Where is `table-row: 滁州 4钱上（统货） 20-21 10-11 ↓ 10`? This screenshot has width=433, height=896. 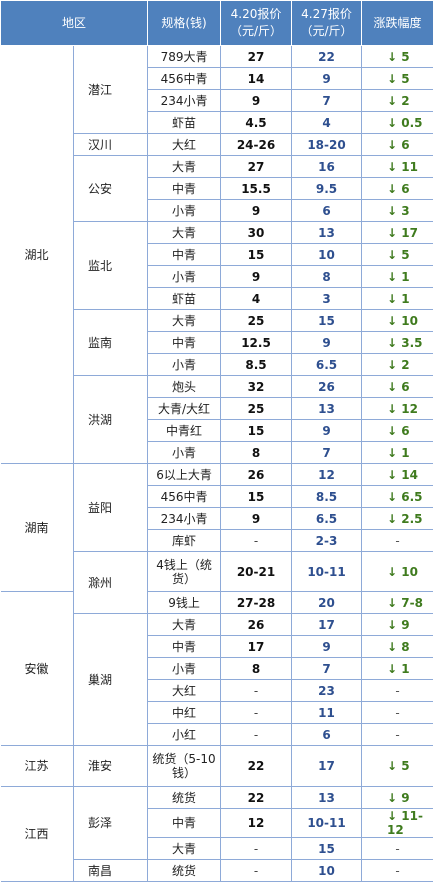
table-row: 滁州 4钱上（统货） 20-21 10-11 ↓ 10 is located at coordinates (217, 582).